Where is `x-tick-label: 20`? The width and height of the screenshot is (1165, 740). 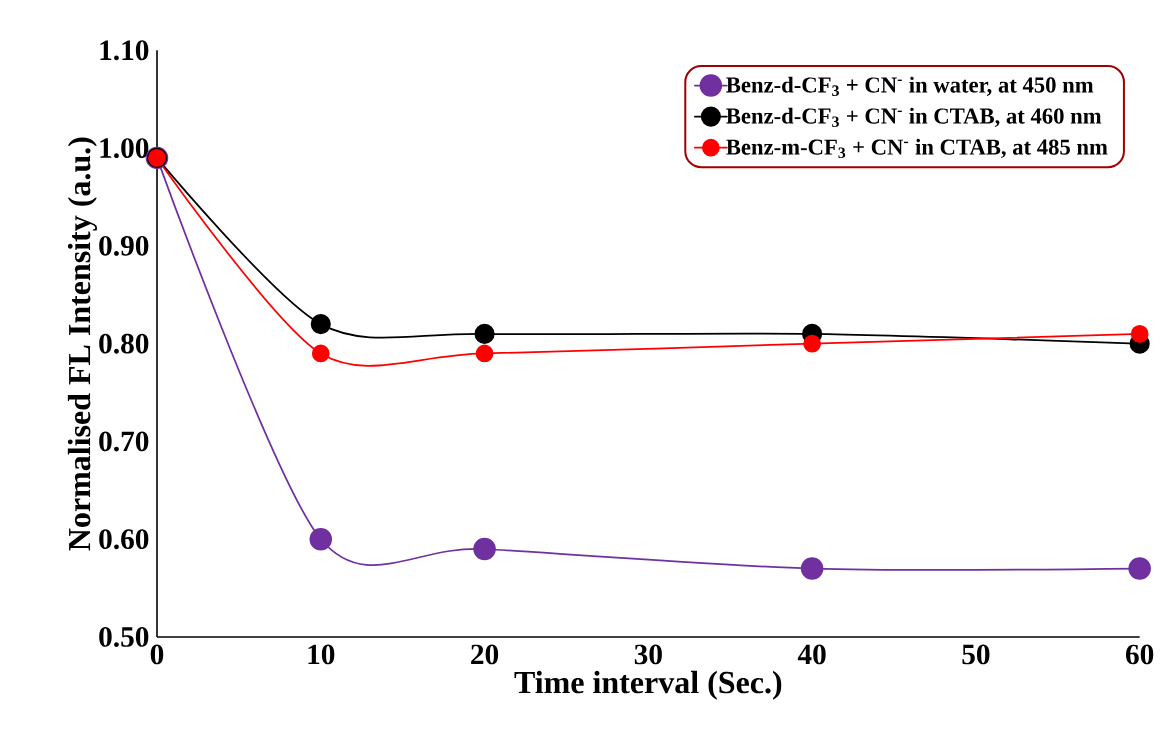
x-tick-label: 20 is located at coordinates (485, 654).